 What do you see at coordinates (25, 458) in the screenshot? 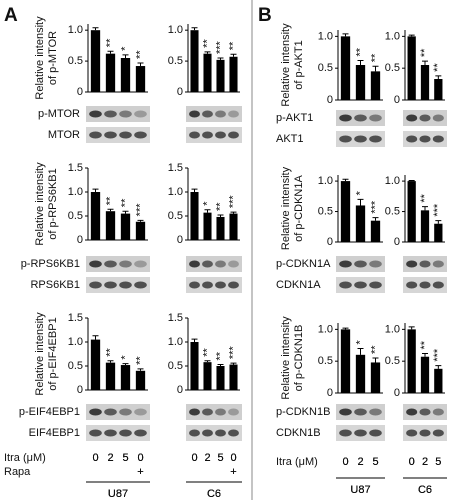
I see `dose-axis-label: Itra (μM)` at bounding box center [25, 458].